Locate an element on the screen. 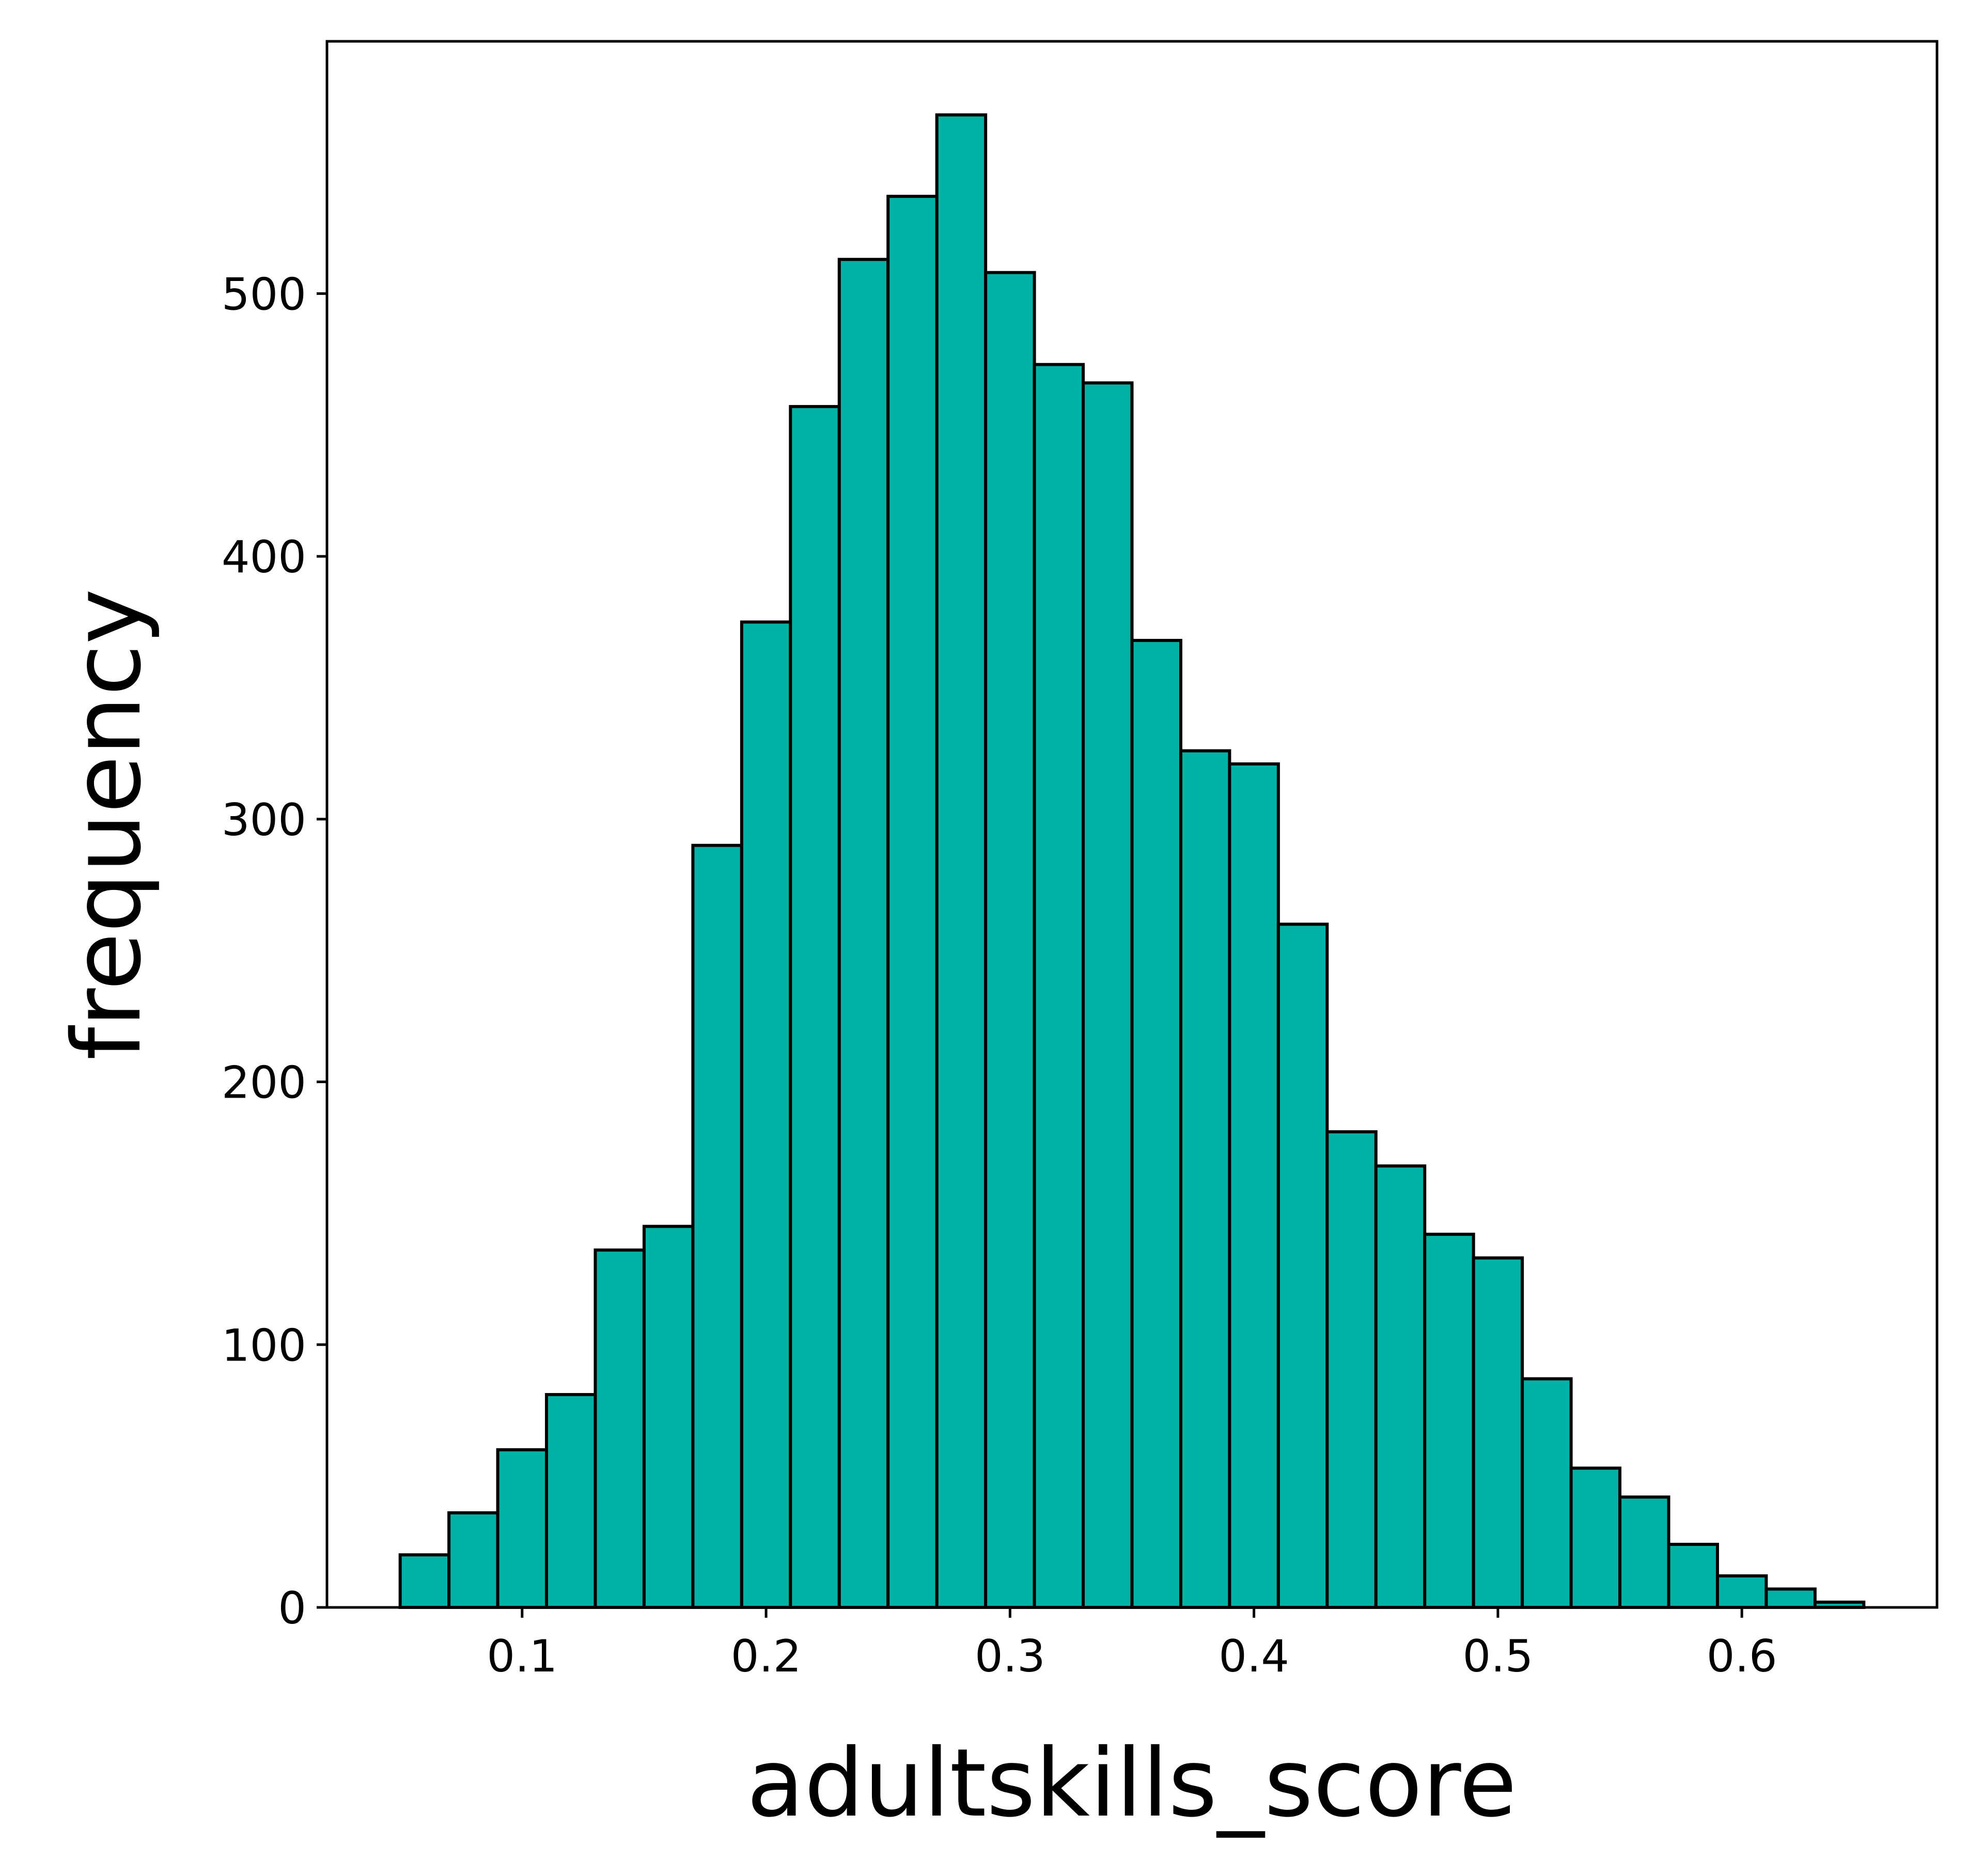 This screenshot has width=1968, height=1876. y-tick-label: 500 is located at coordinates (264, 294).